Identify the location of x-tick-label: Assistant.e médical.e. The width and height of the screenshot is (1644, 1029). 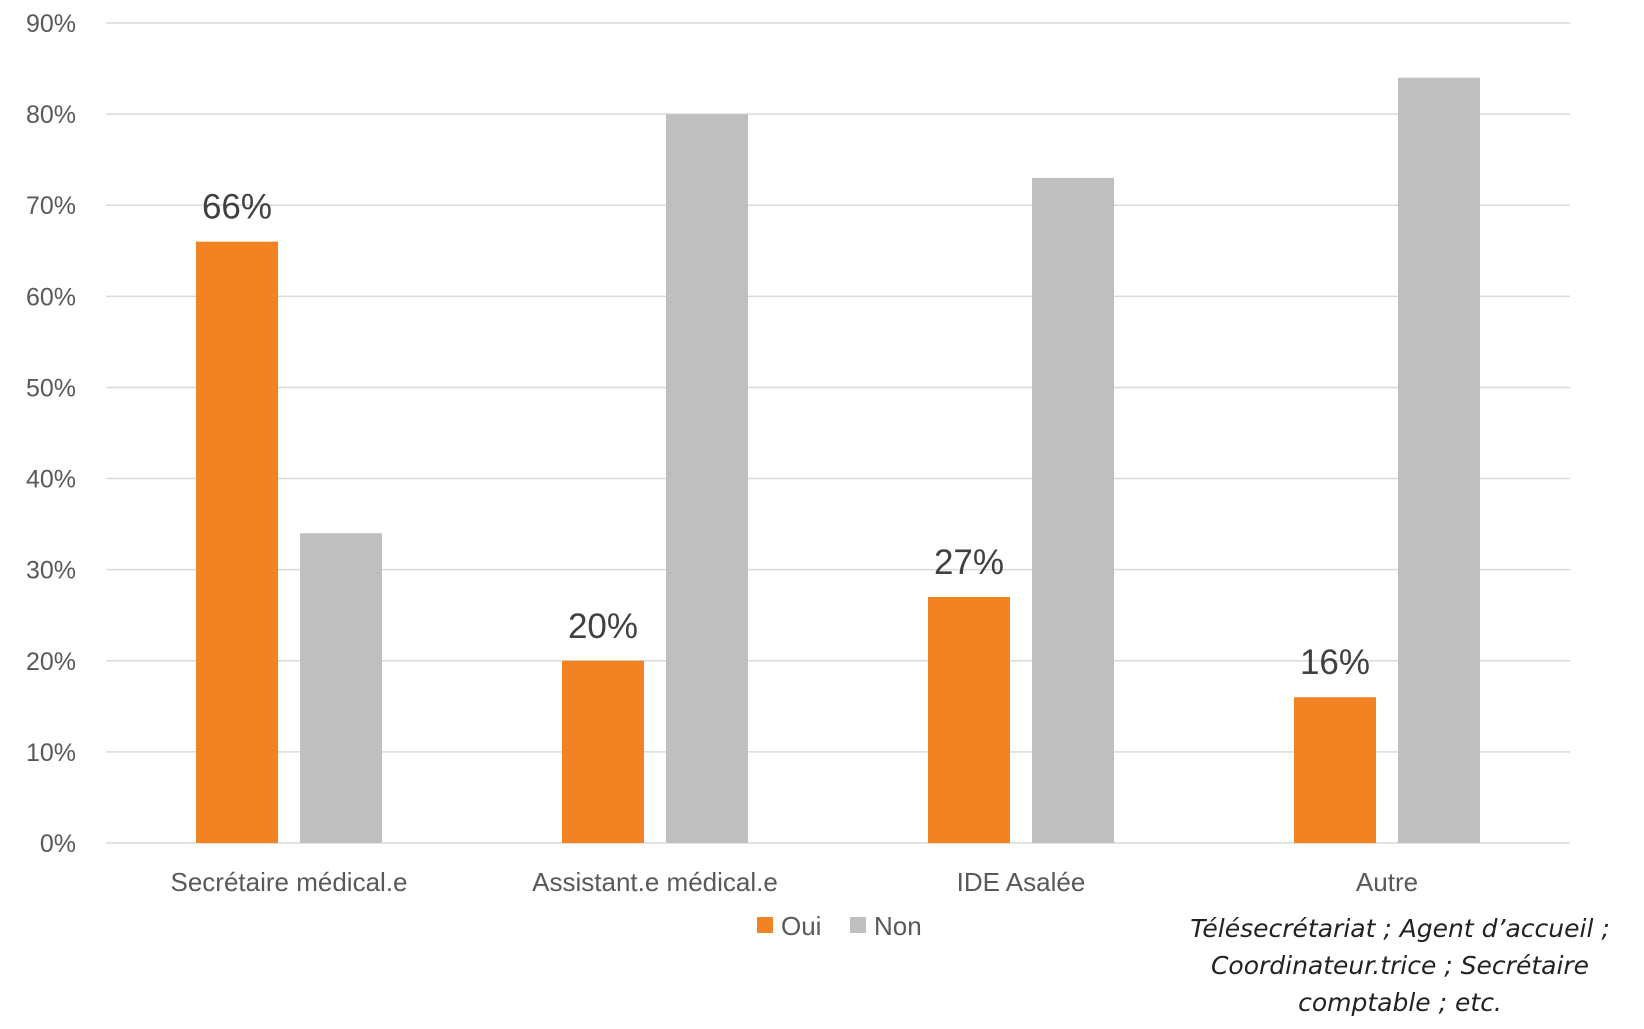
(655, 882).